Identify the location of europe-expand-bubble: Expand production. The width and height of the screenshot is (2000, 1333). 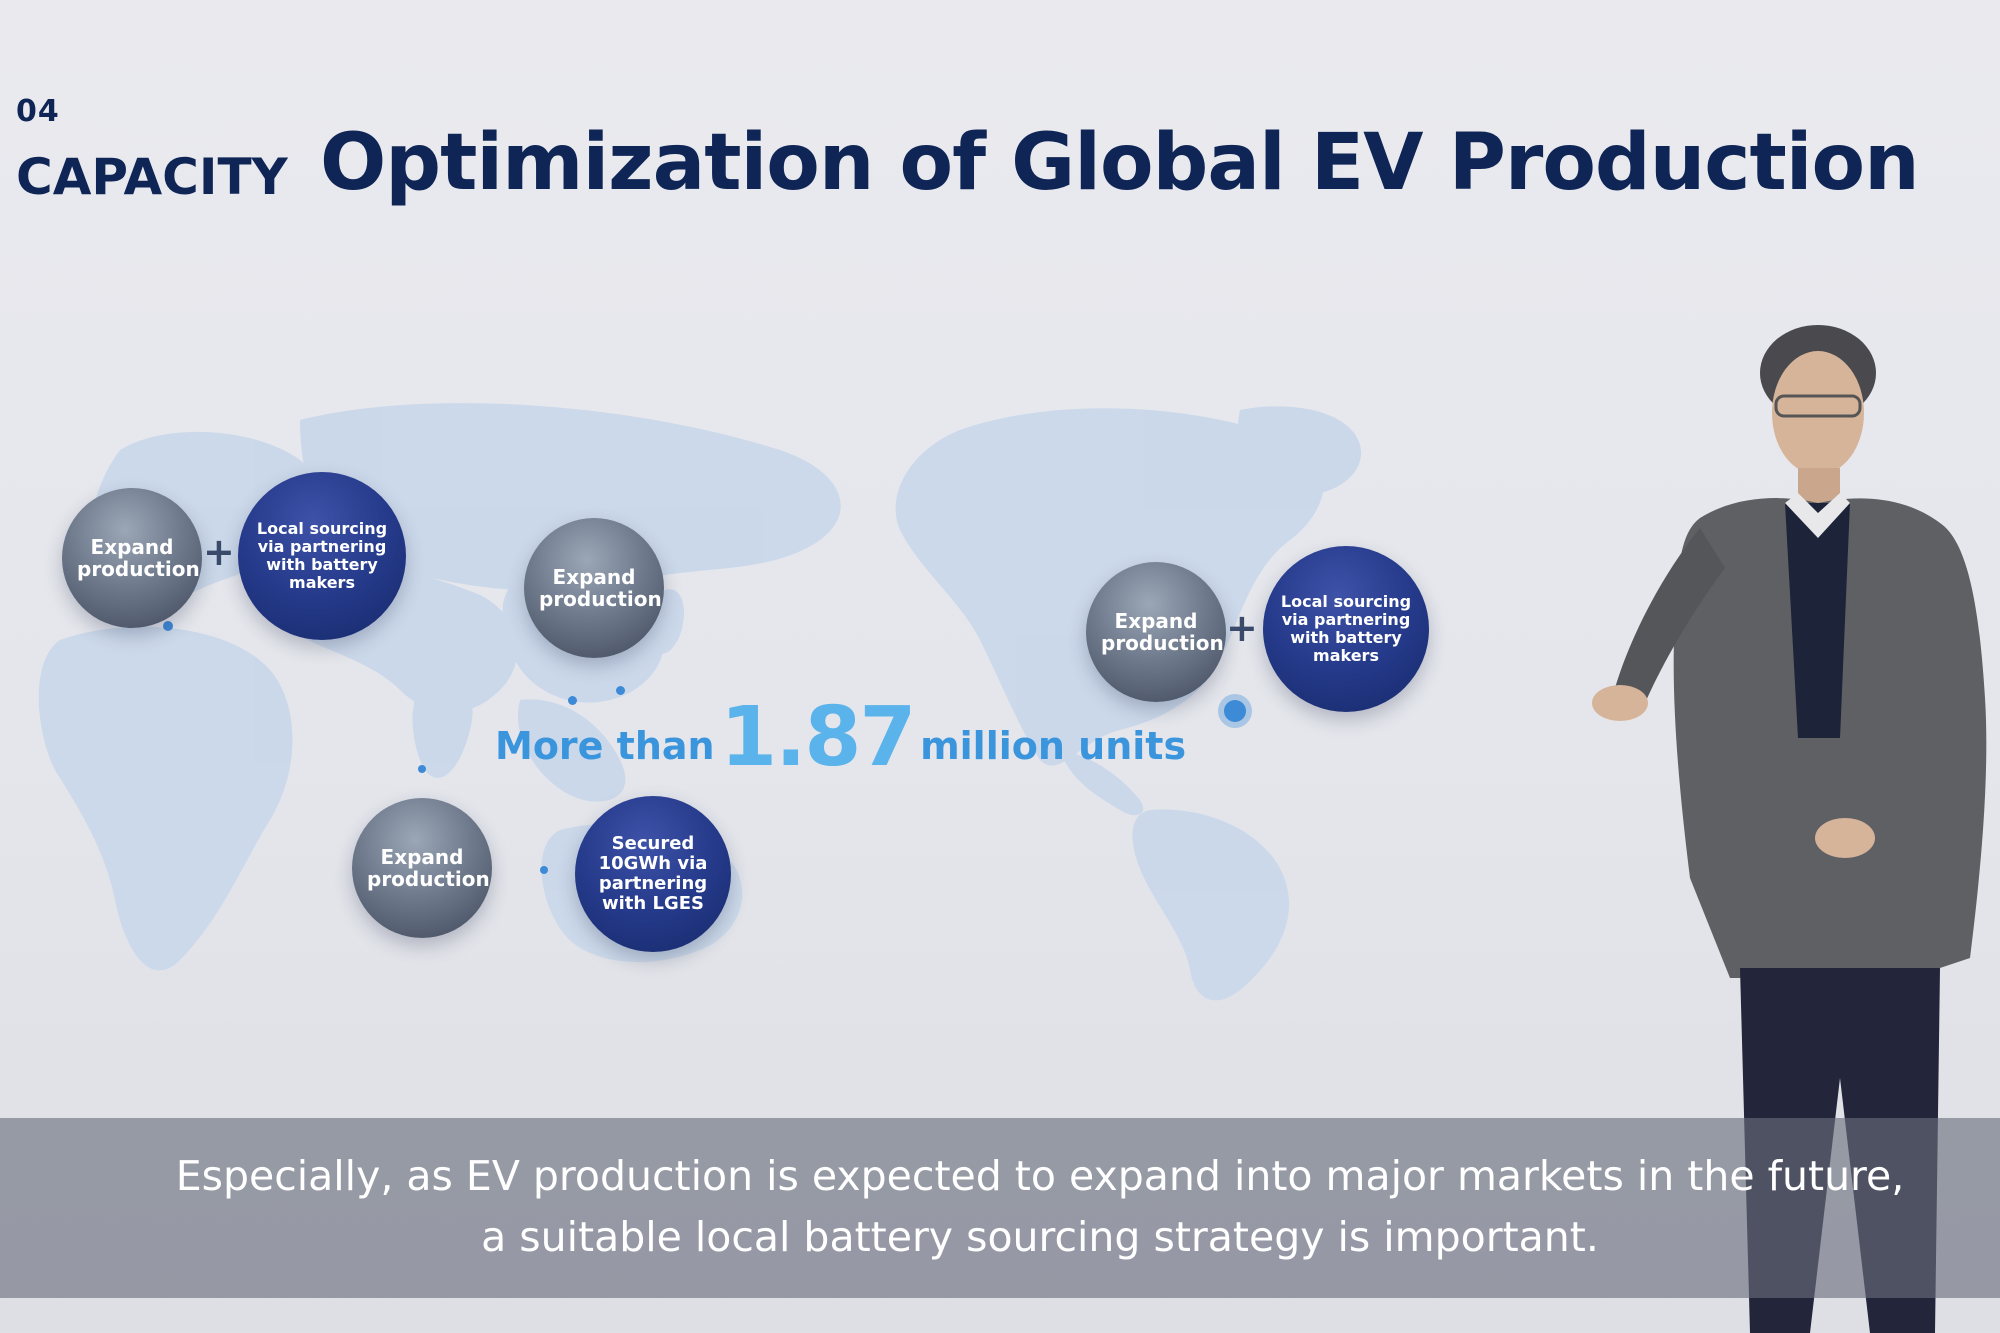
(132, 558).